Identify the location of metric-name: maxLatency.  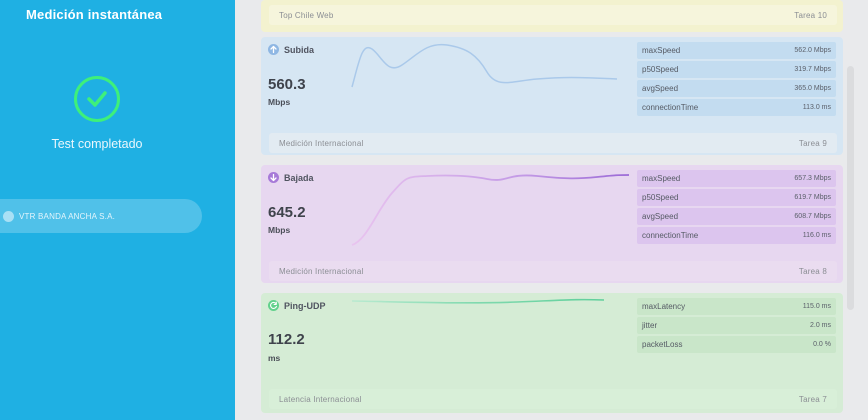
(664, 306).